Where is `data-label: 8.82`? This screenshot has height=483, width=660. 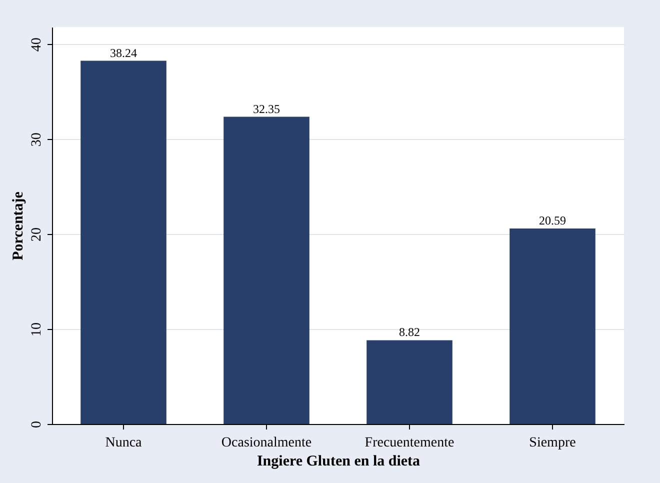 data-label: 8.82 is located at coordinates (409, 332).